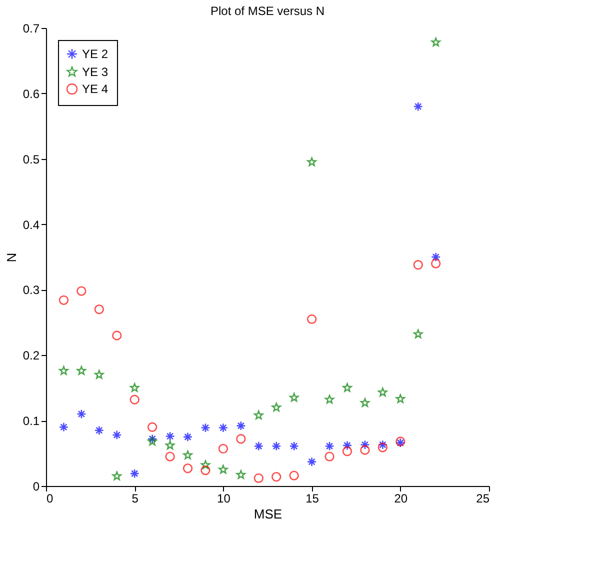 This screenshot has width=589, height=583. Describe the element at coordinates (483, 499) in the screenshot. I see `x-tick-label: 25` at that location.